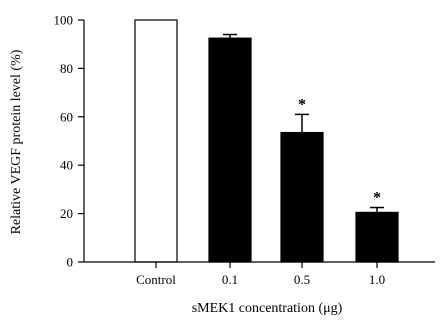 This screenshot has height=320, width=443. I want to click on y-tick-label: 0, so click(70, 262).